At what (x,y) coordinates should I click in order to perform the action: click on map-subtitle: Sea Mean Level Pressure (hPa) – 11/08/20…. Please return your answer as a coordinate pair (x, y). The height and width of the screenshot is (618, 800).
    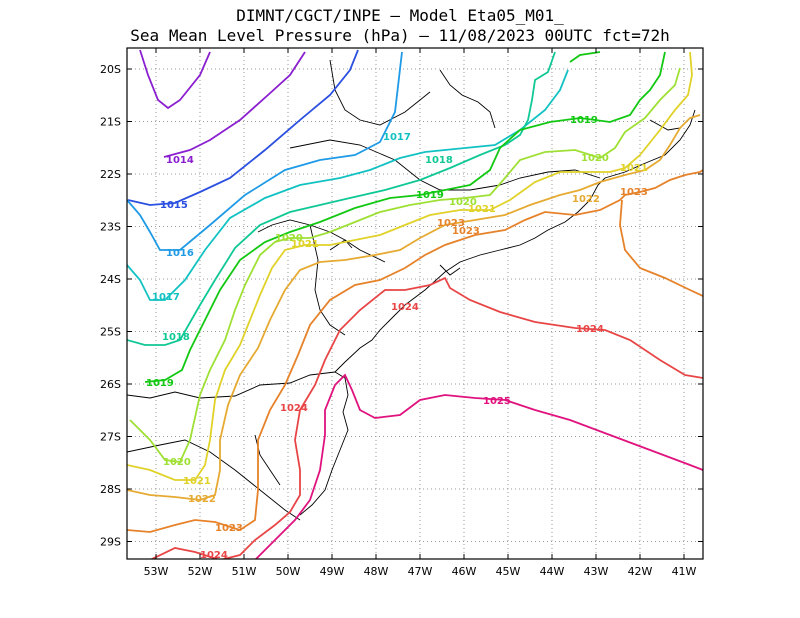
    Looking at the image, I should click on (400, 35).